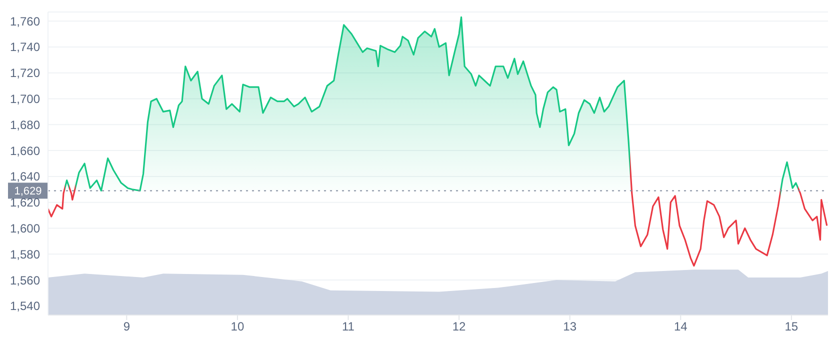  I want to click on y-tick-label: 1,540, so click(25, 306).